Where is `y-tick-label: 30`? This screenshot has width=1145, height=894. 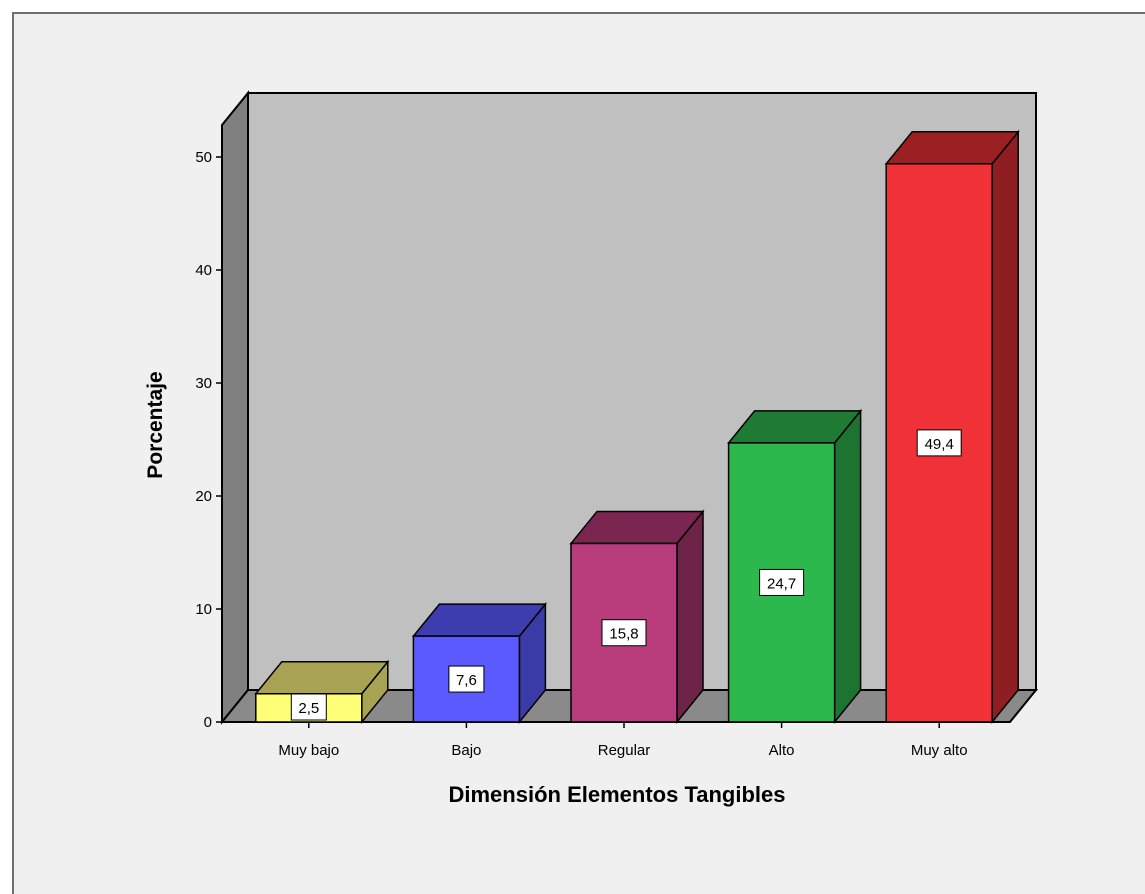 y-tick-label: 30 is located at coordinates (203, 383).